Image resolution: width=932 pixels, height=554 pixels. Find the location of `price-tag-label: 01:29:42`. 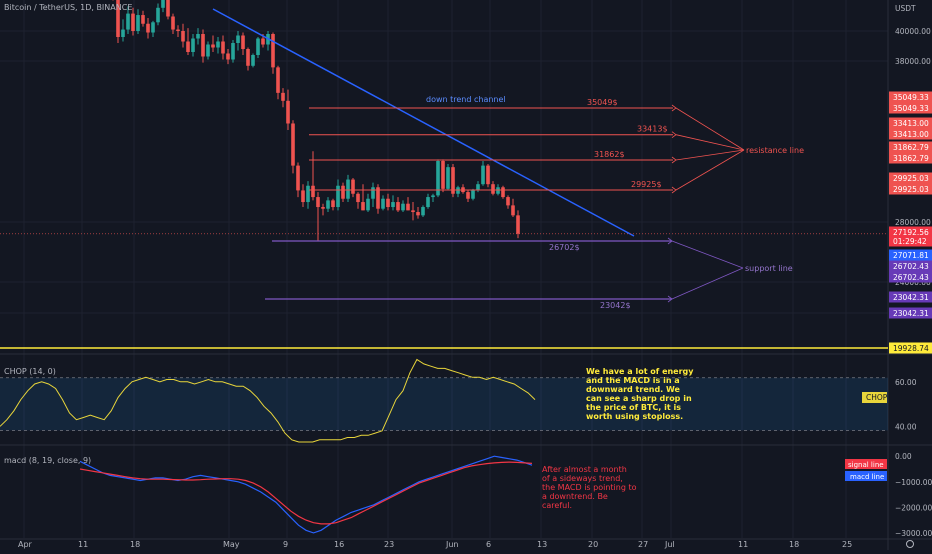

price-tag-label: 01:29:42 is located at coordinates (910, 241).